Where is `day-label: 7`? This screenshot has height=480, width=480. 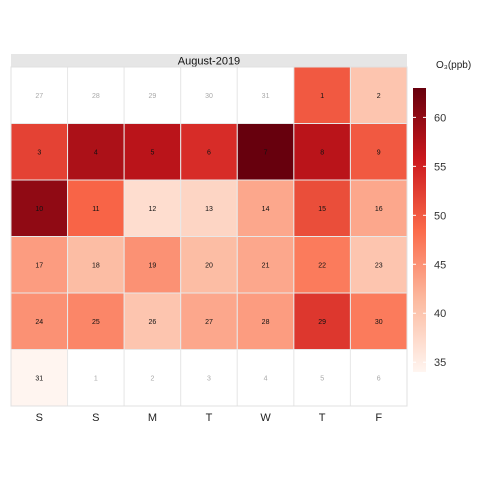
day-label: 7 is located at coordinates (266, 152).